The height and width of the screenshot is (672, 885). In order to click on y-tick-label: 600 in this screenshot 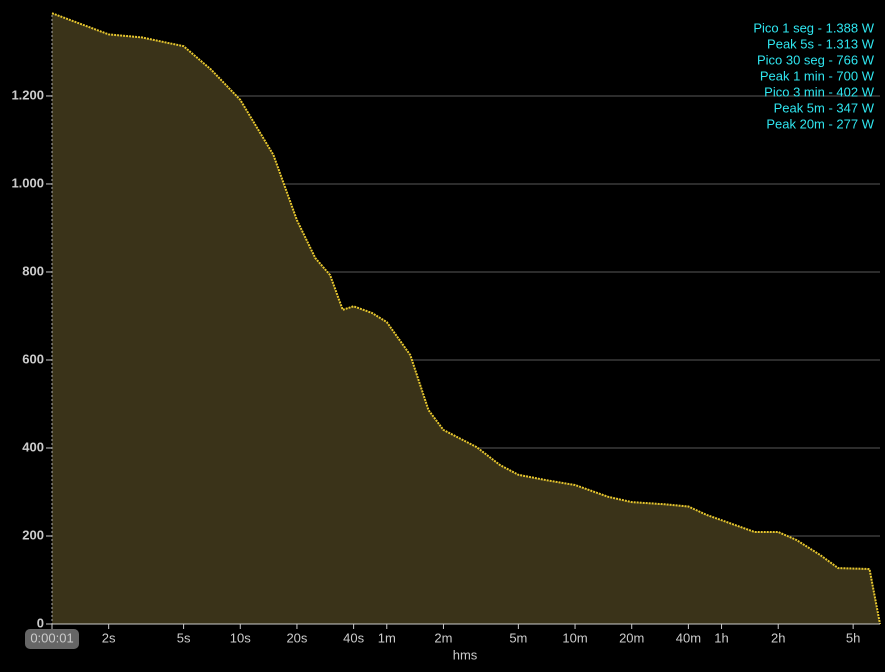, I will do `click(33, 358)`.